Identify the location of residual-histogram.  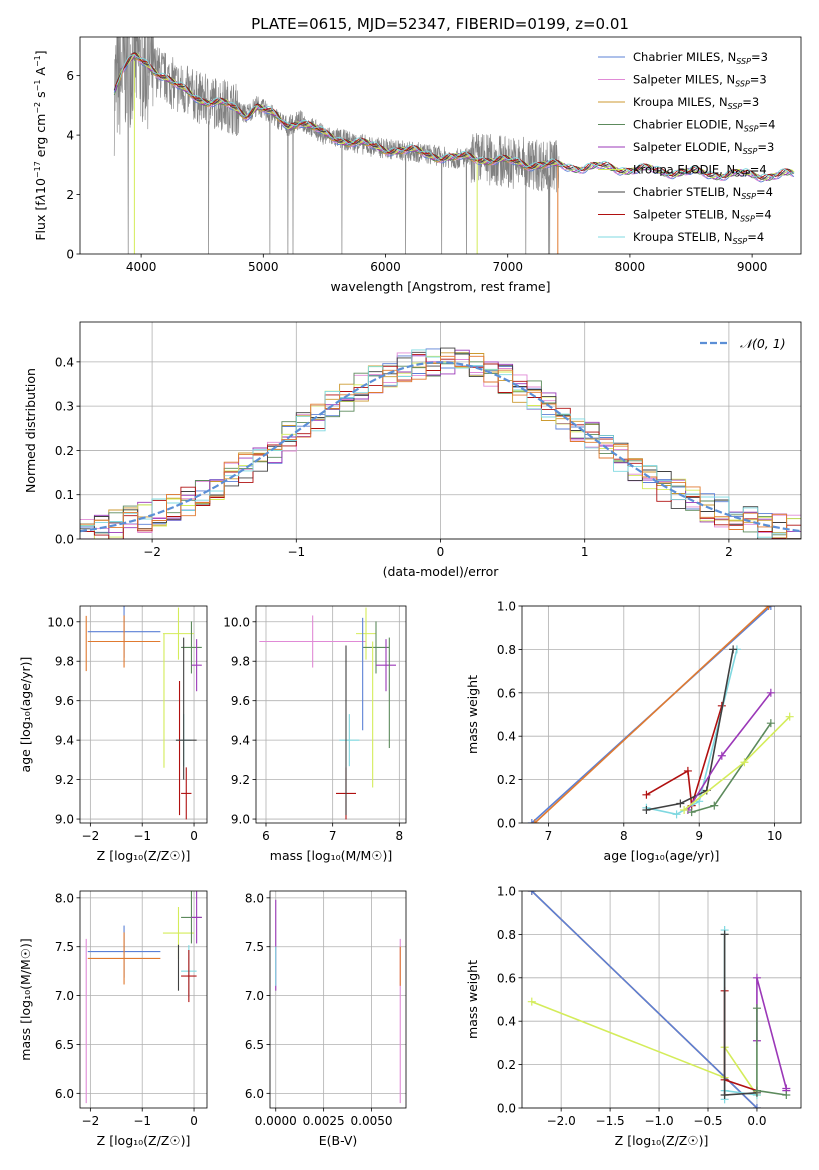
(440, 447).